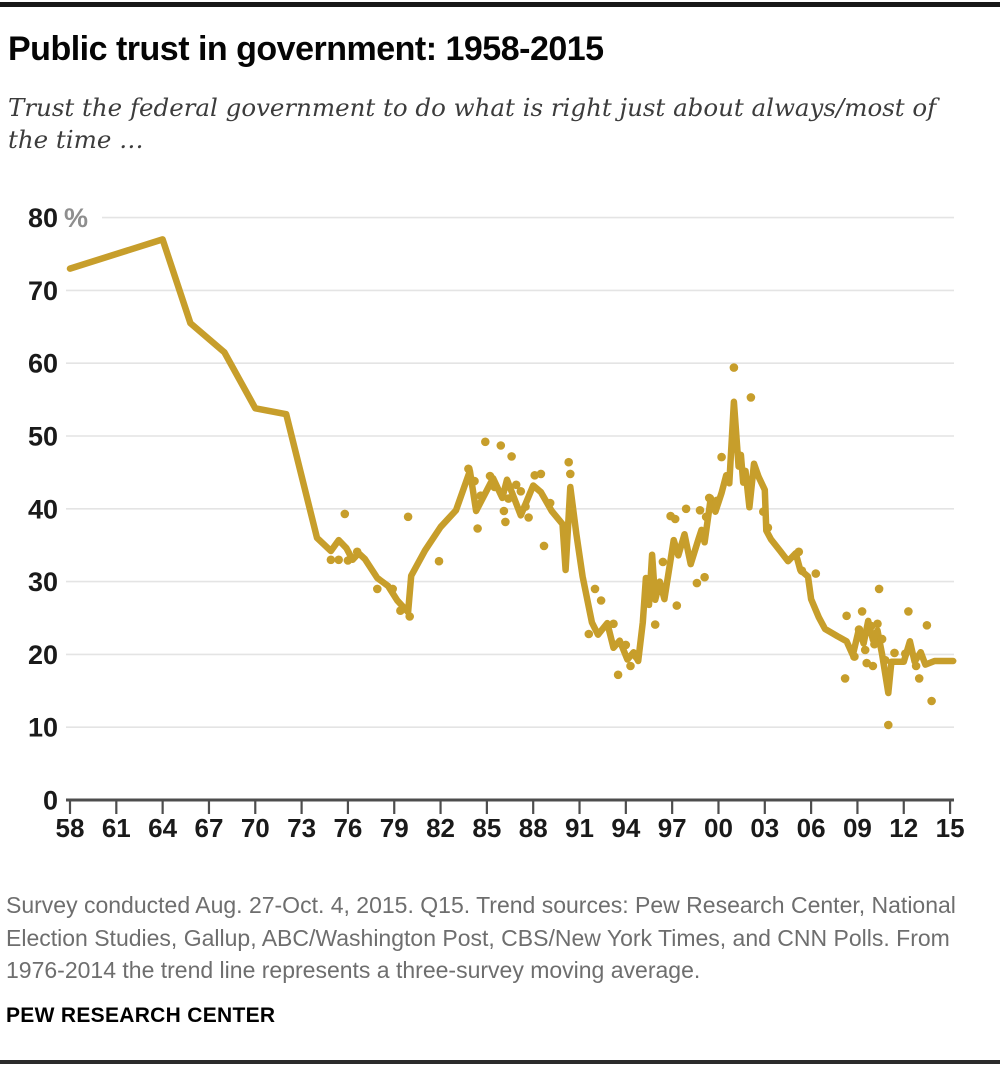 The width and height of the screenshot is (1000, 1071). I want to click on svg-text: 94, so click(625, 828).